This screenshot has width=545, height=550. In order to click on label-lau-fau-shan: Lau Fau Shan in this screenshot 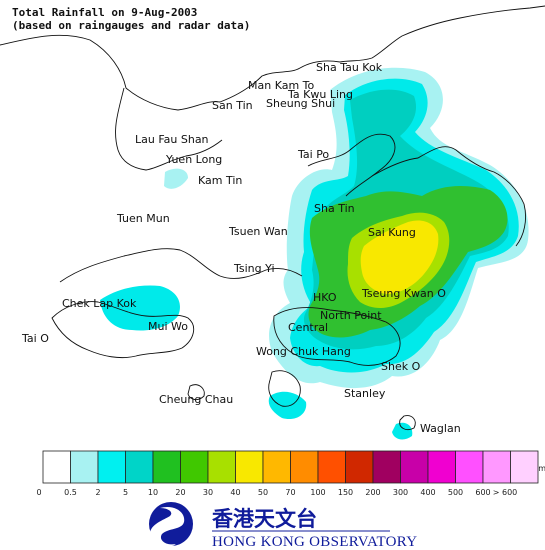, I will do `click(172, 139)`.